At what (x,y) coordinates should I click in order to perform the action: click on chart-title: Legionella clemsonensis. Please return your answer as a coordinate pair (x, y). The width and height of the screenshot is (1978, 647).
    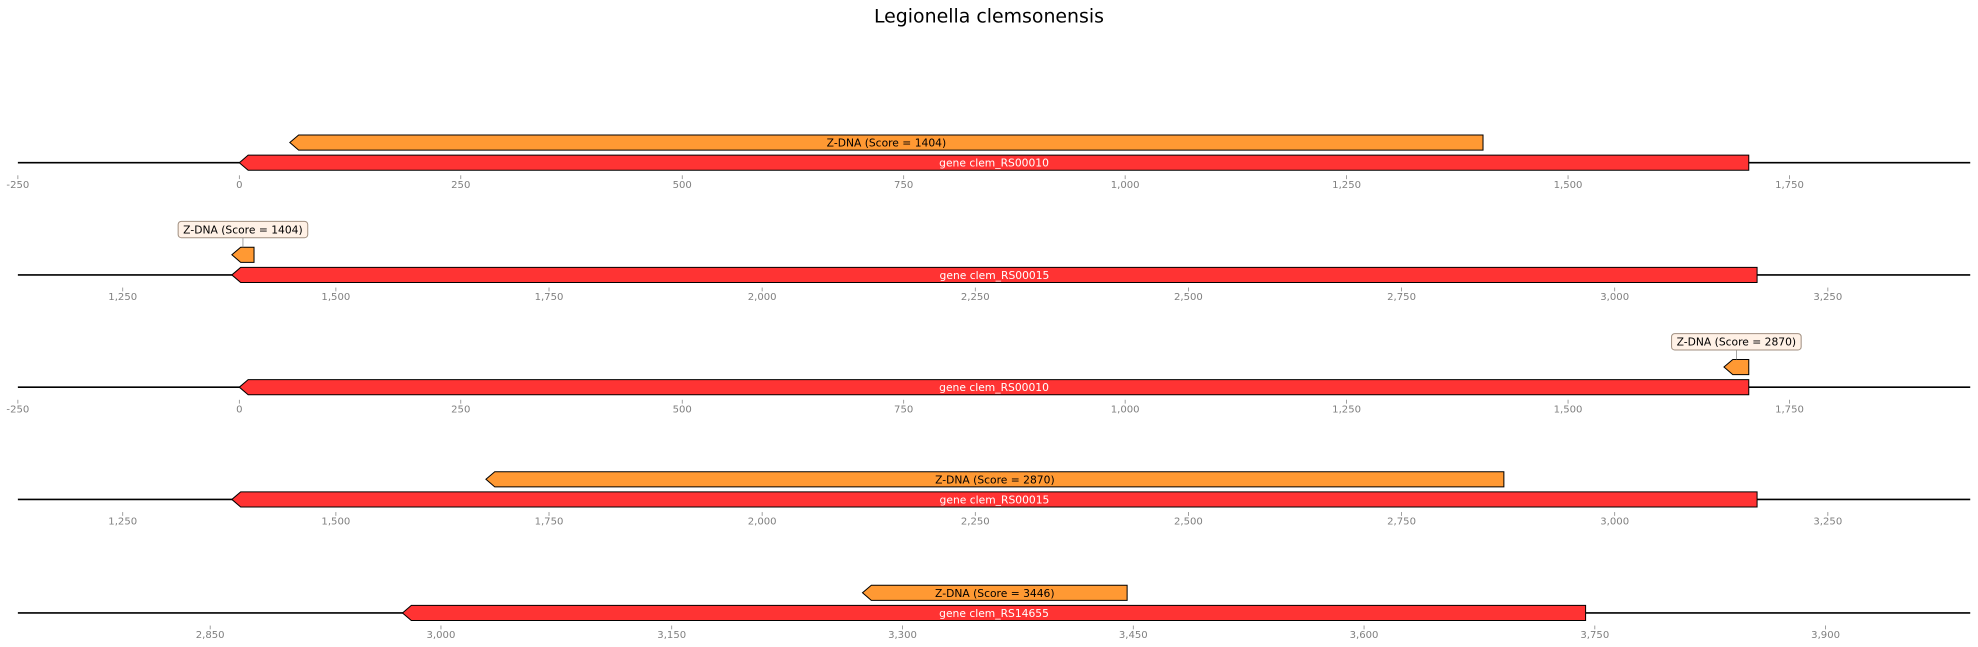
    Looking at the image, I should click on (989, 17).